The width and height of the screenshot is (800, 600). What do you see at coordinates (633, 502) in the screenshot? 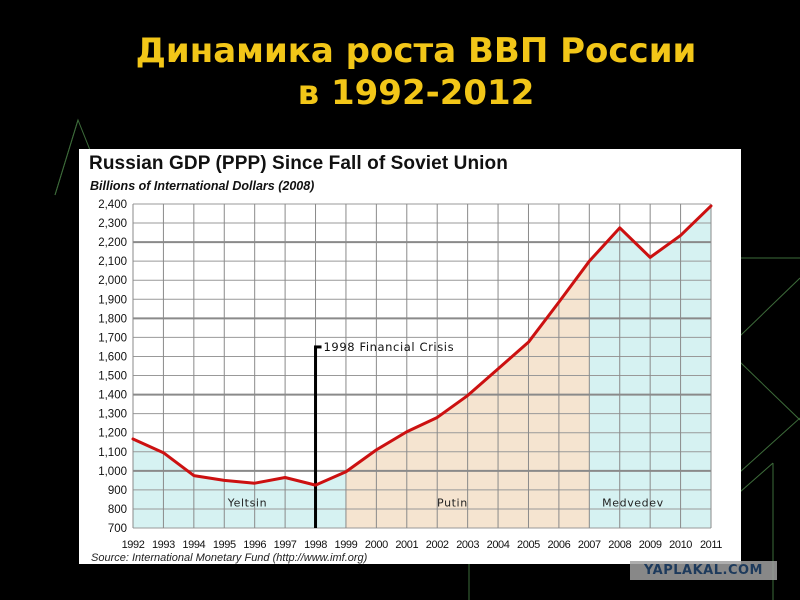
I see `era-label-medvedev: Medvedev` at bounding box center [633, 502].